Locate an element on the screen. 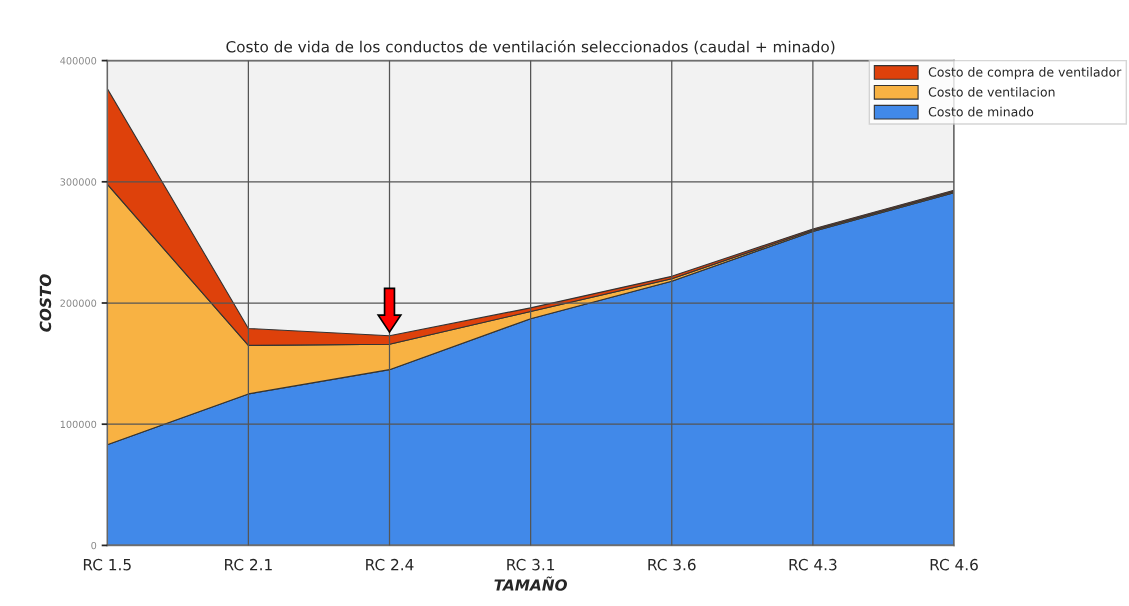  y-tick-label: 100000 is located at coordinates (78, 424).